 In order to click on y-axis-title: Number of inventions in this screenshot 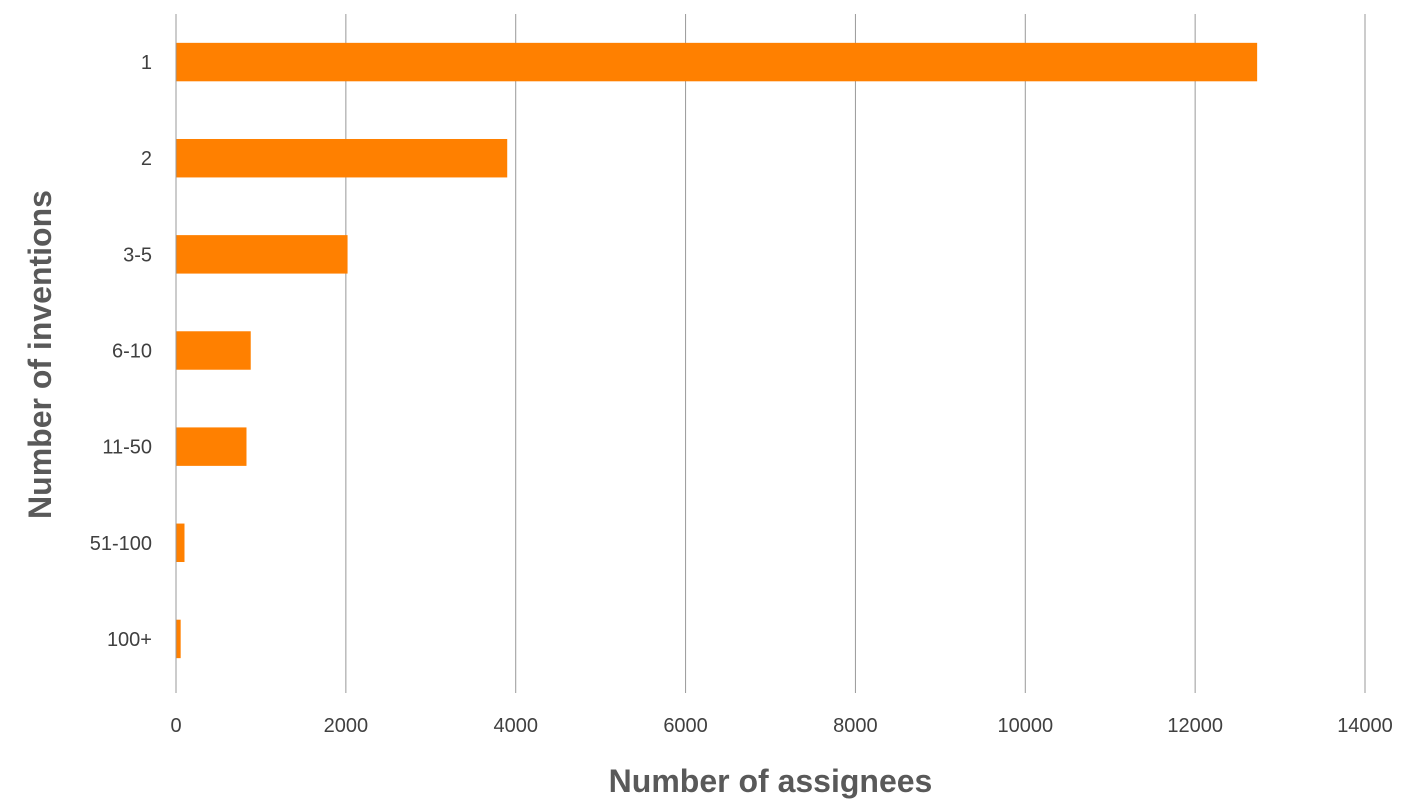, I will do `click(40, 354)`.